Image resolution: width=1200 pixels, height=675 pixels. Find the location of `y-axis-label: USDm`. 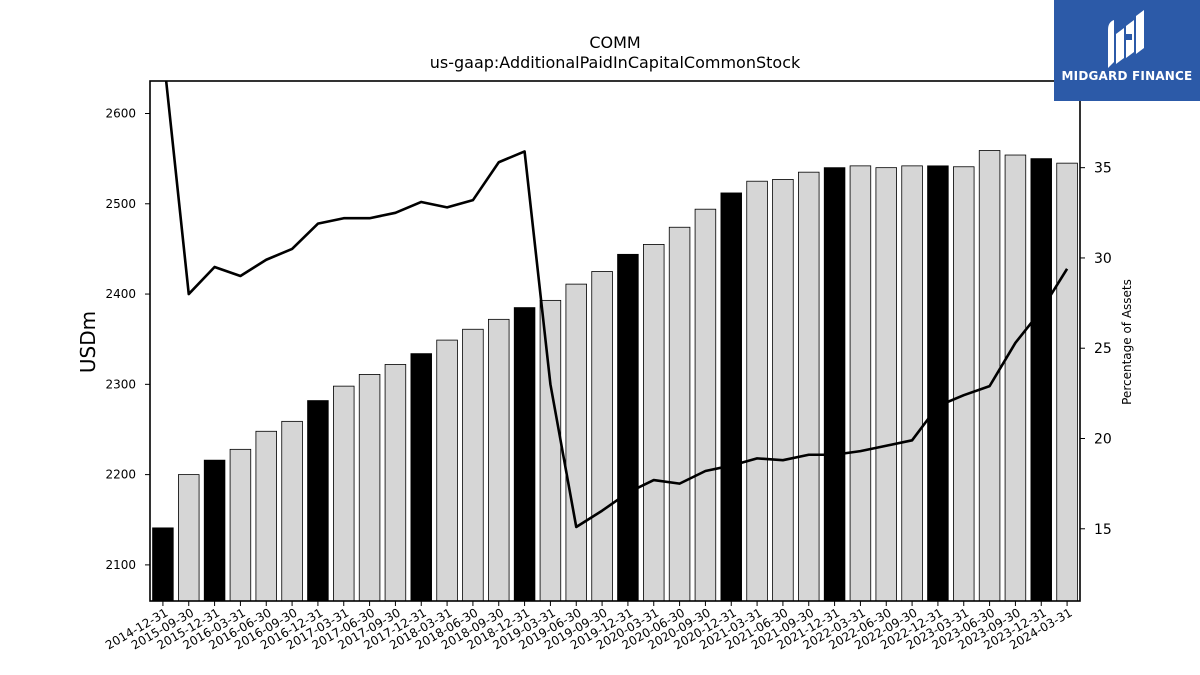

y-axis-label: USDm is located at coordinates (88, 342).